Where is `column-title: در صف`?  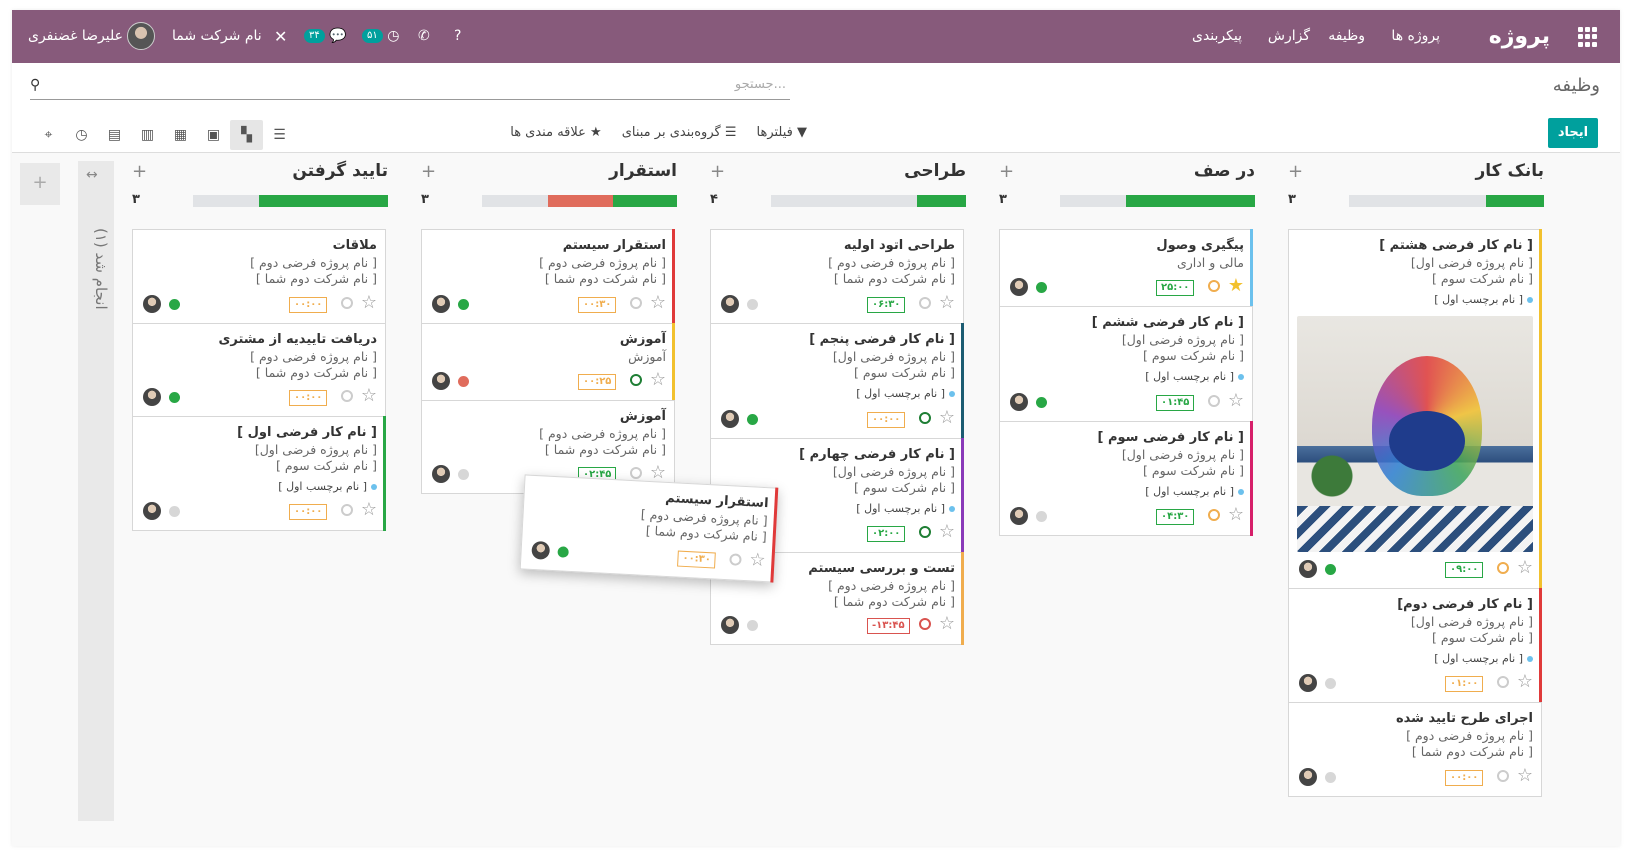 column-title: در صف is located at coordinates (1224, 171).